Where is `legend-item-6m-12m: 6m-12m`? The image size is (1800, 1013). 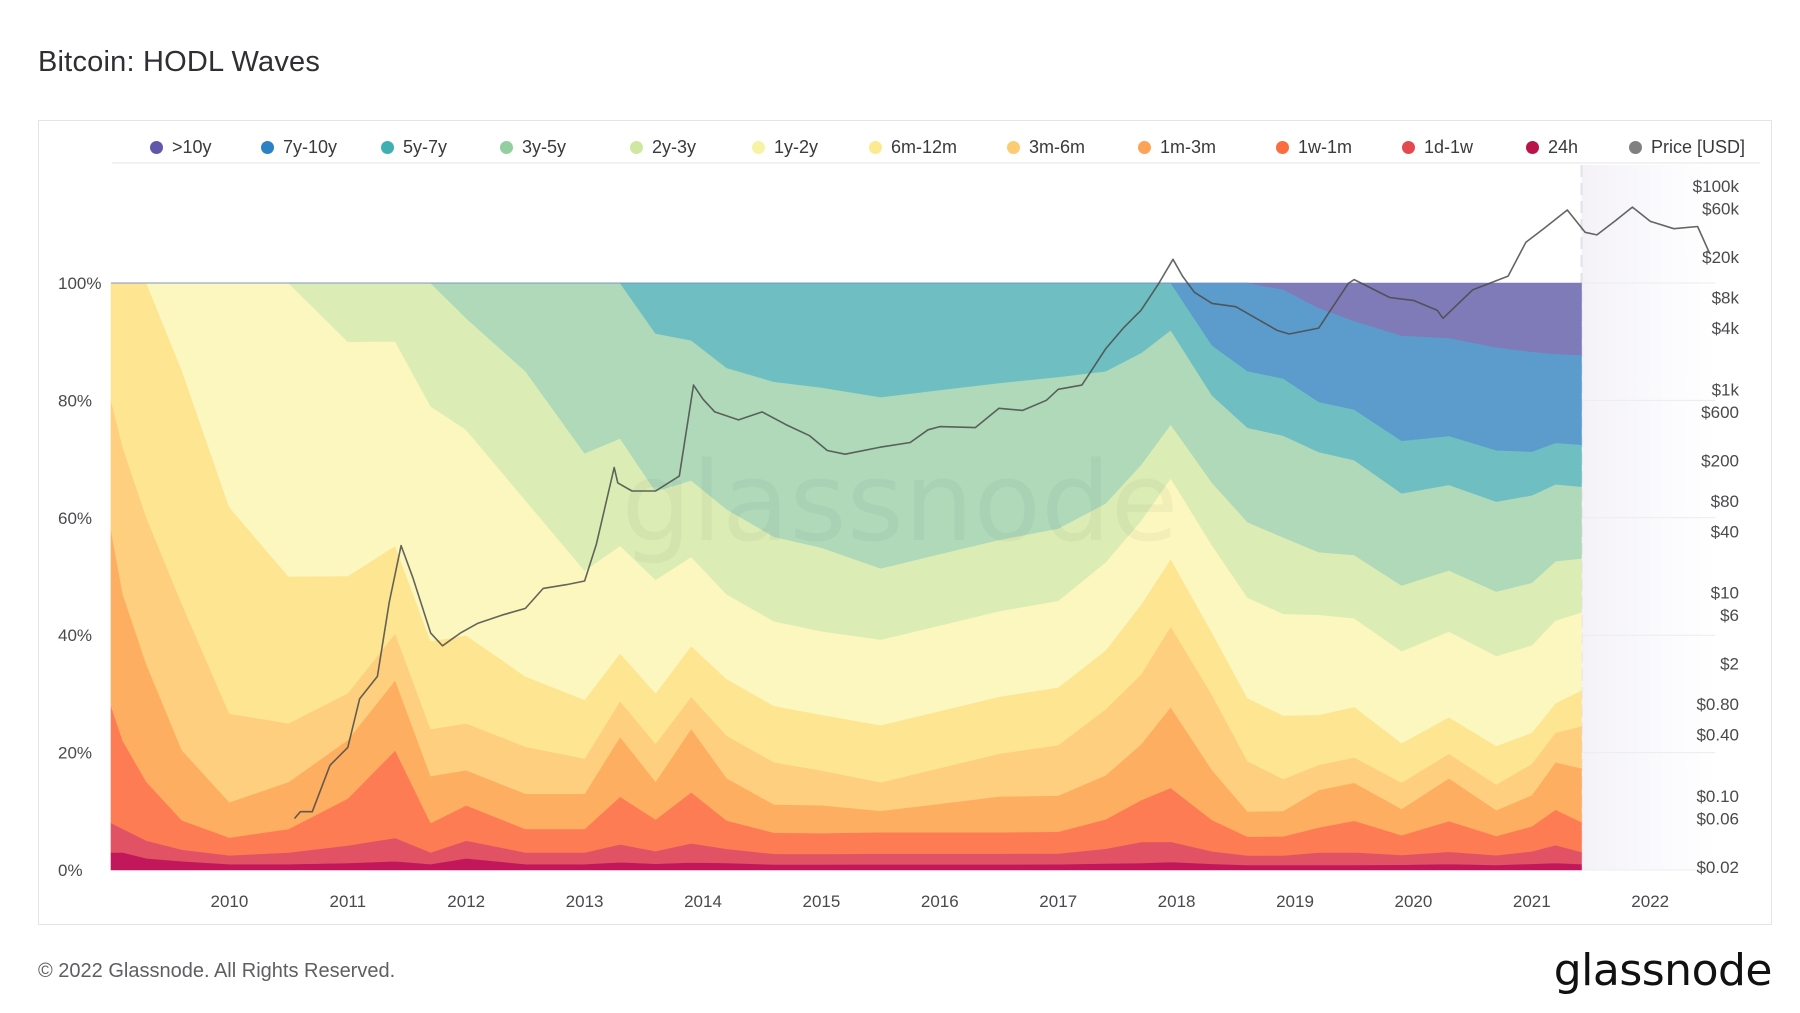 legend-item-6m-12m: 6m-12m is located at coordinates (913, 147).